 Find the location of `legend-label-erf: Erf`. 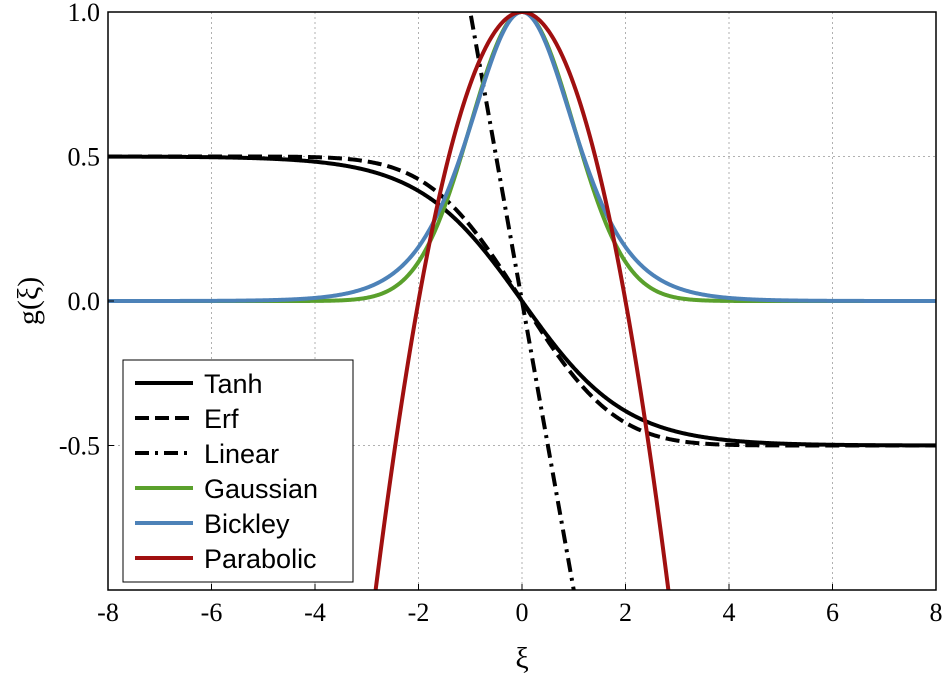

legend-label-erf: Erf is located at coordinates (221, 419).